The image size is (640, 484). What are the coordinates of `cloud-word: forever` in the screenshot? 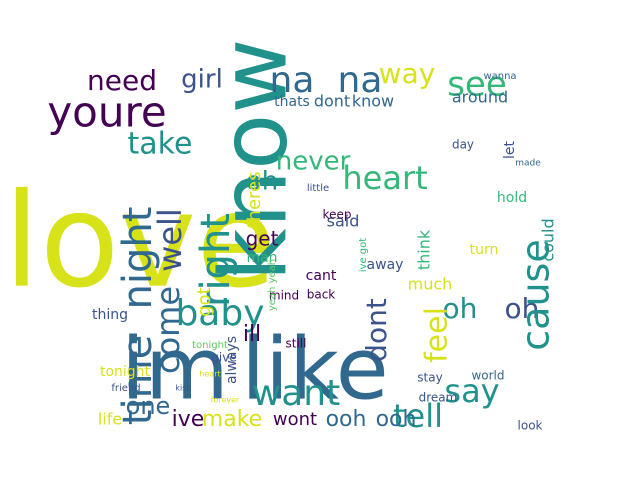 It's located at (225, 400).